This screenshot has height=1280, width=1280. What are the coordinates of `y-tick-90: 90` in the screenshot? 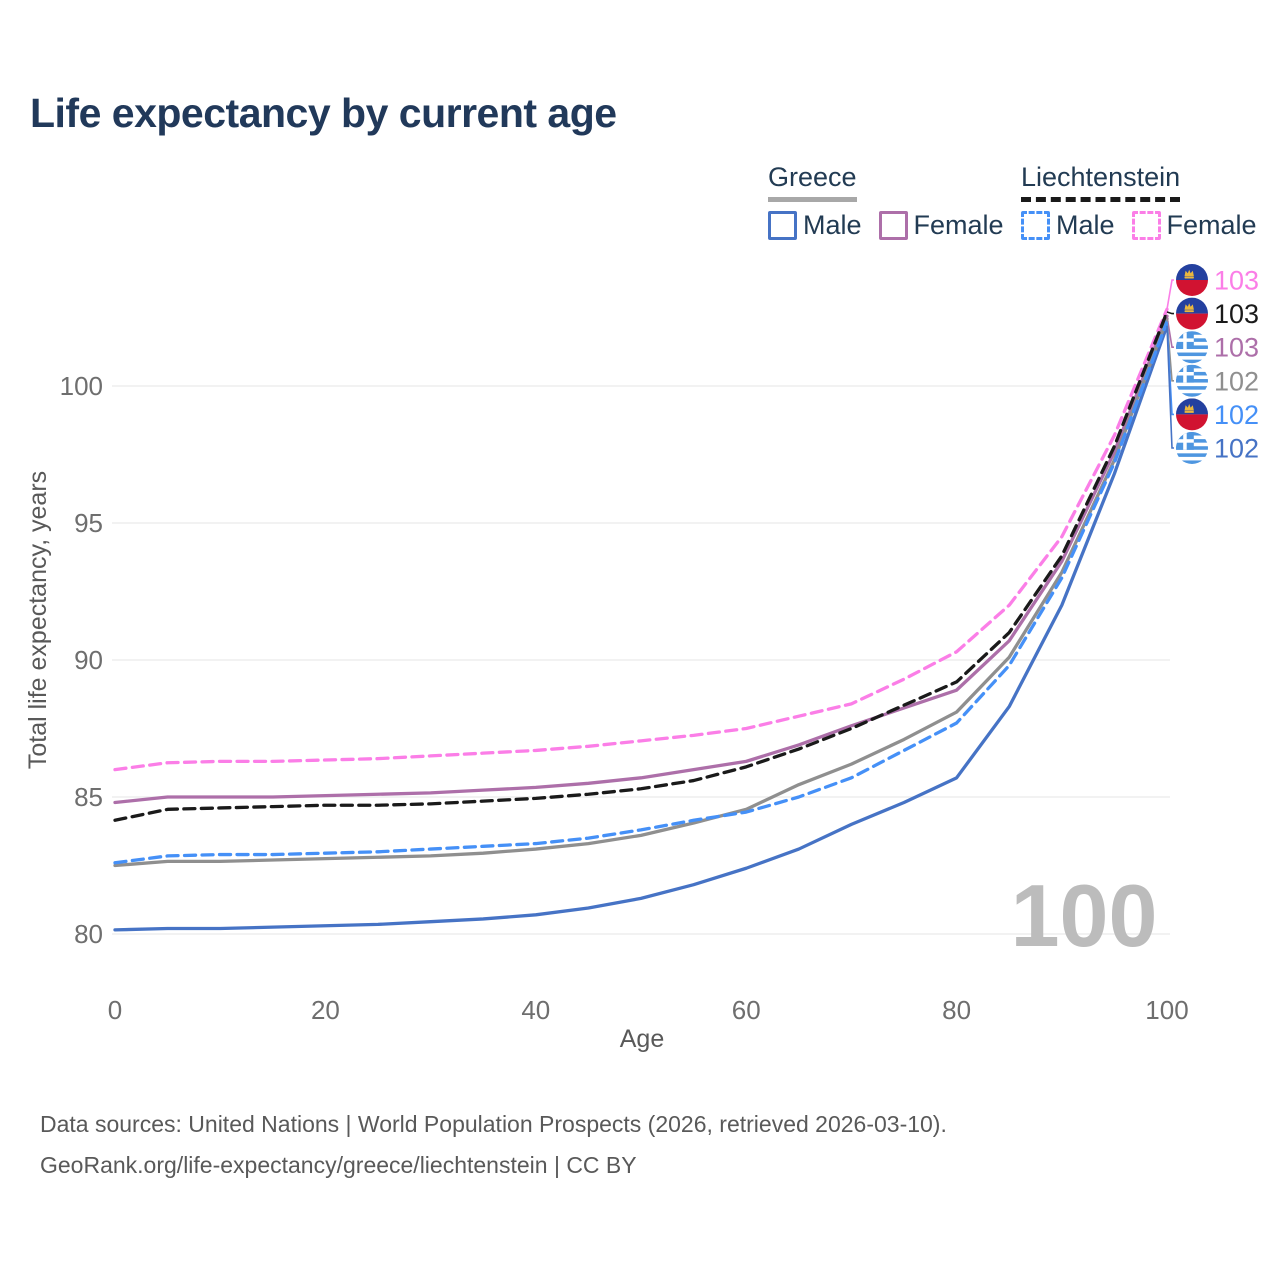 It's located at (88, 660).